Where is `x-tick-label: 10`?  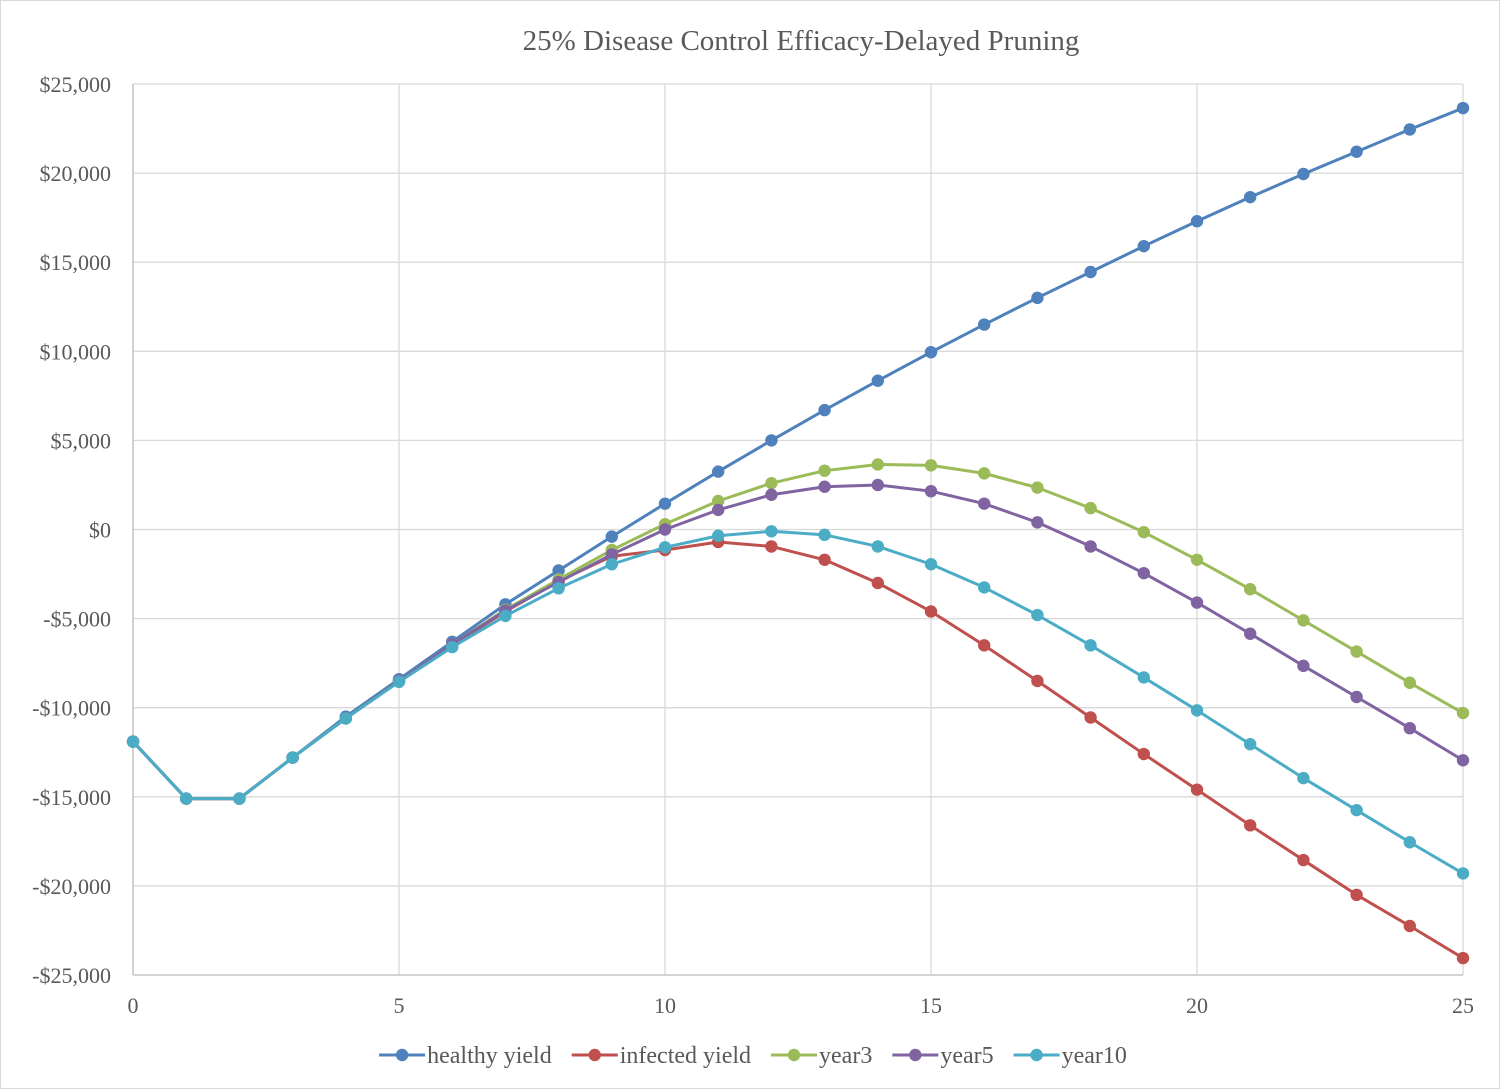
x-tick-label: 10 is located at coordinates (665, 1005).